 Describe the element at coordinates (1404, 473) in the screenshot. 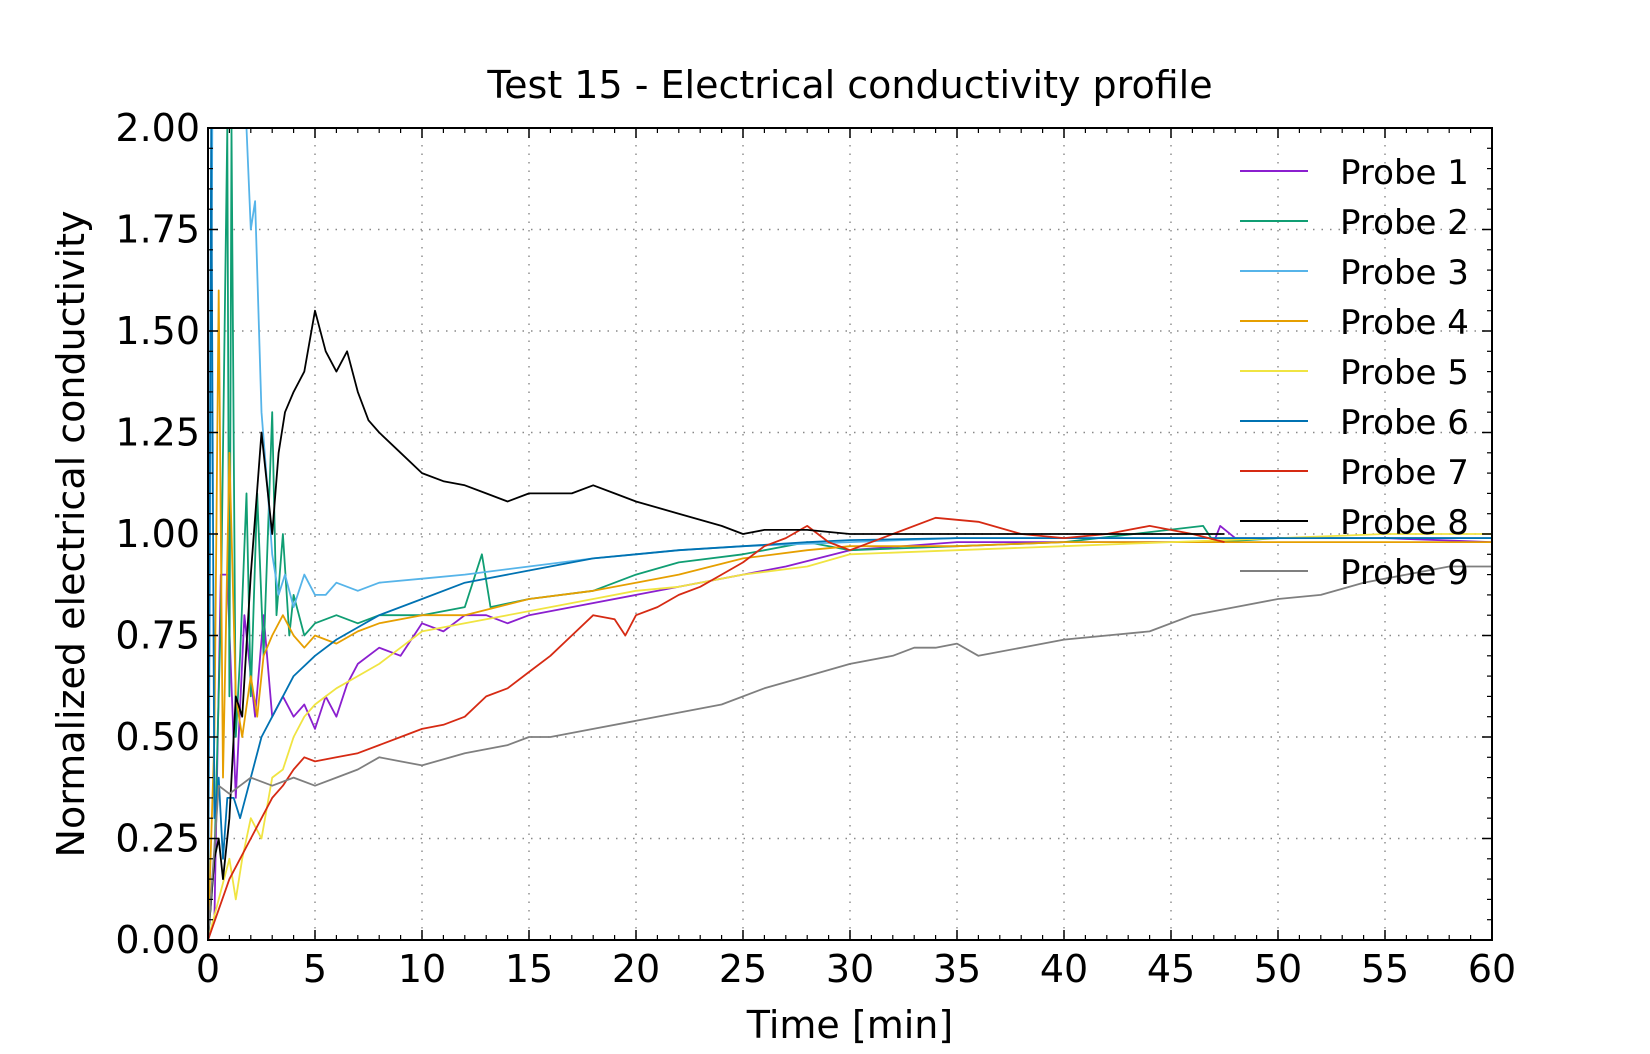

I see `legend-label: Probe 7` at that location.